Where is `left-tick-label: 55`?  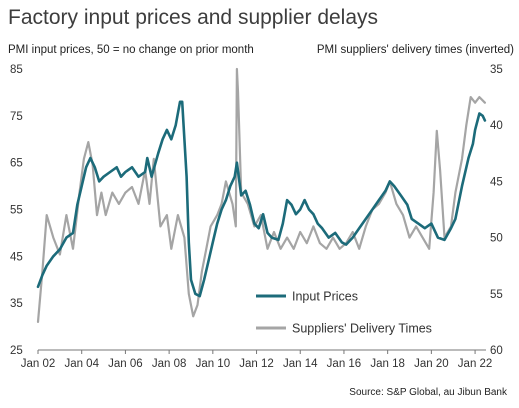 left-tick-label: 55 is located at coordinates (16, 211).